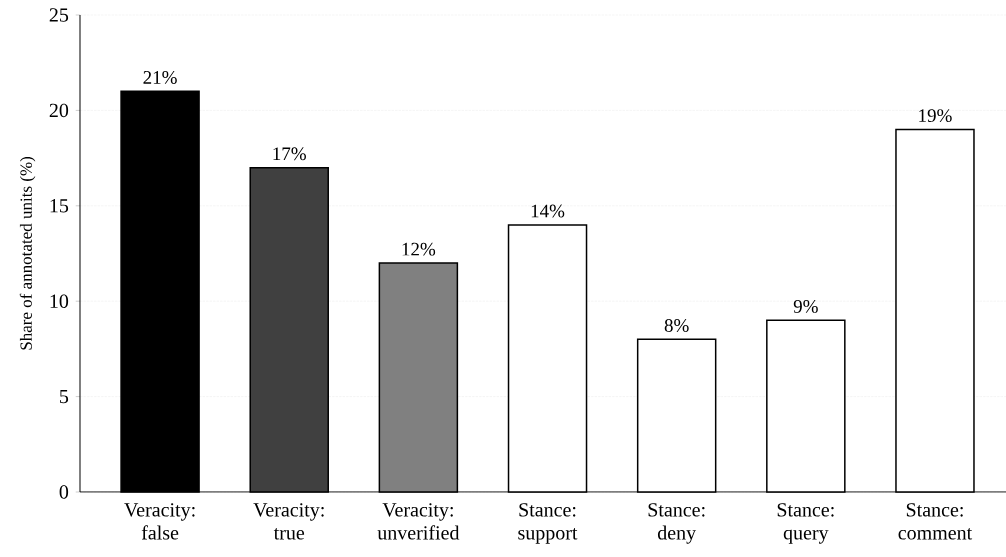 The height and width of the screenshot is (557, 1006). What do you see at coordinates (419, 249) in the screenshot?
I see `data-label: 12%` at bounding box center [419, 249].